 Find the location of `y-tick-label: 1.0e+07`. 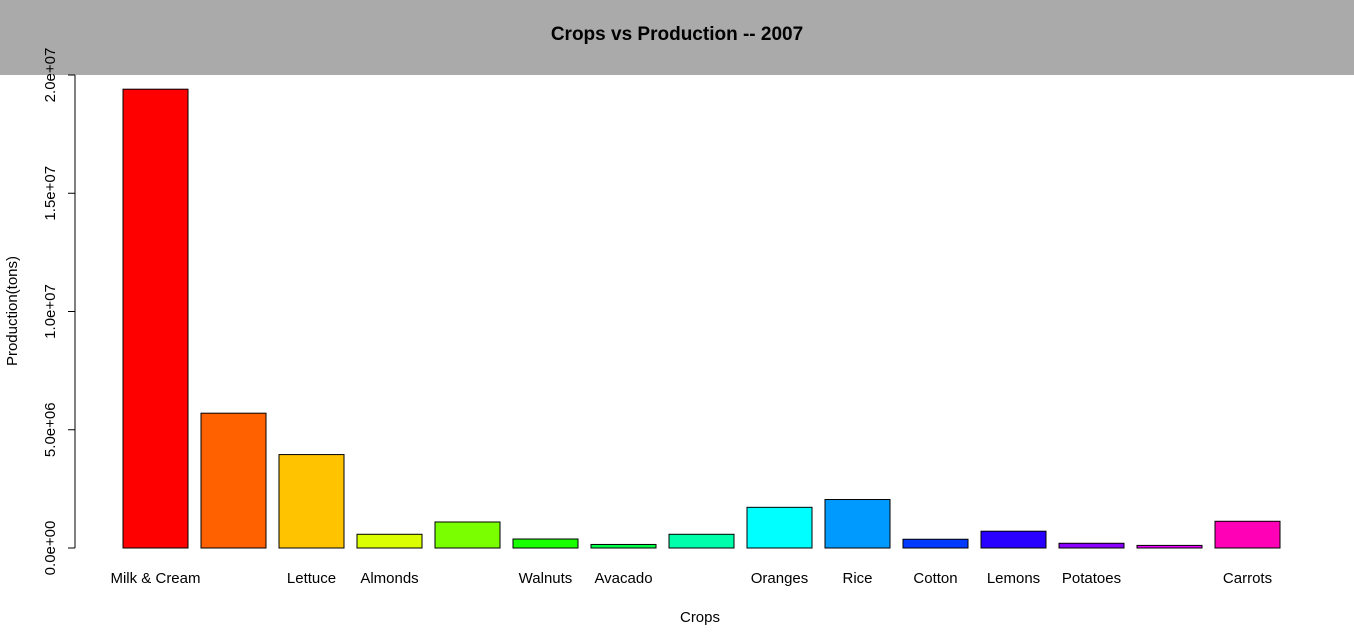

y-tick-label: 1.0e+07 is located at coordinates (50, 311).